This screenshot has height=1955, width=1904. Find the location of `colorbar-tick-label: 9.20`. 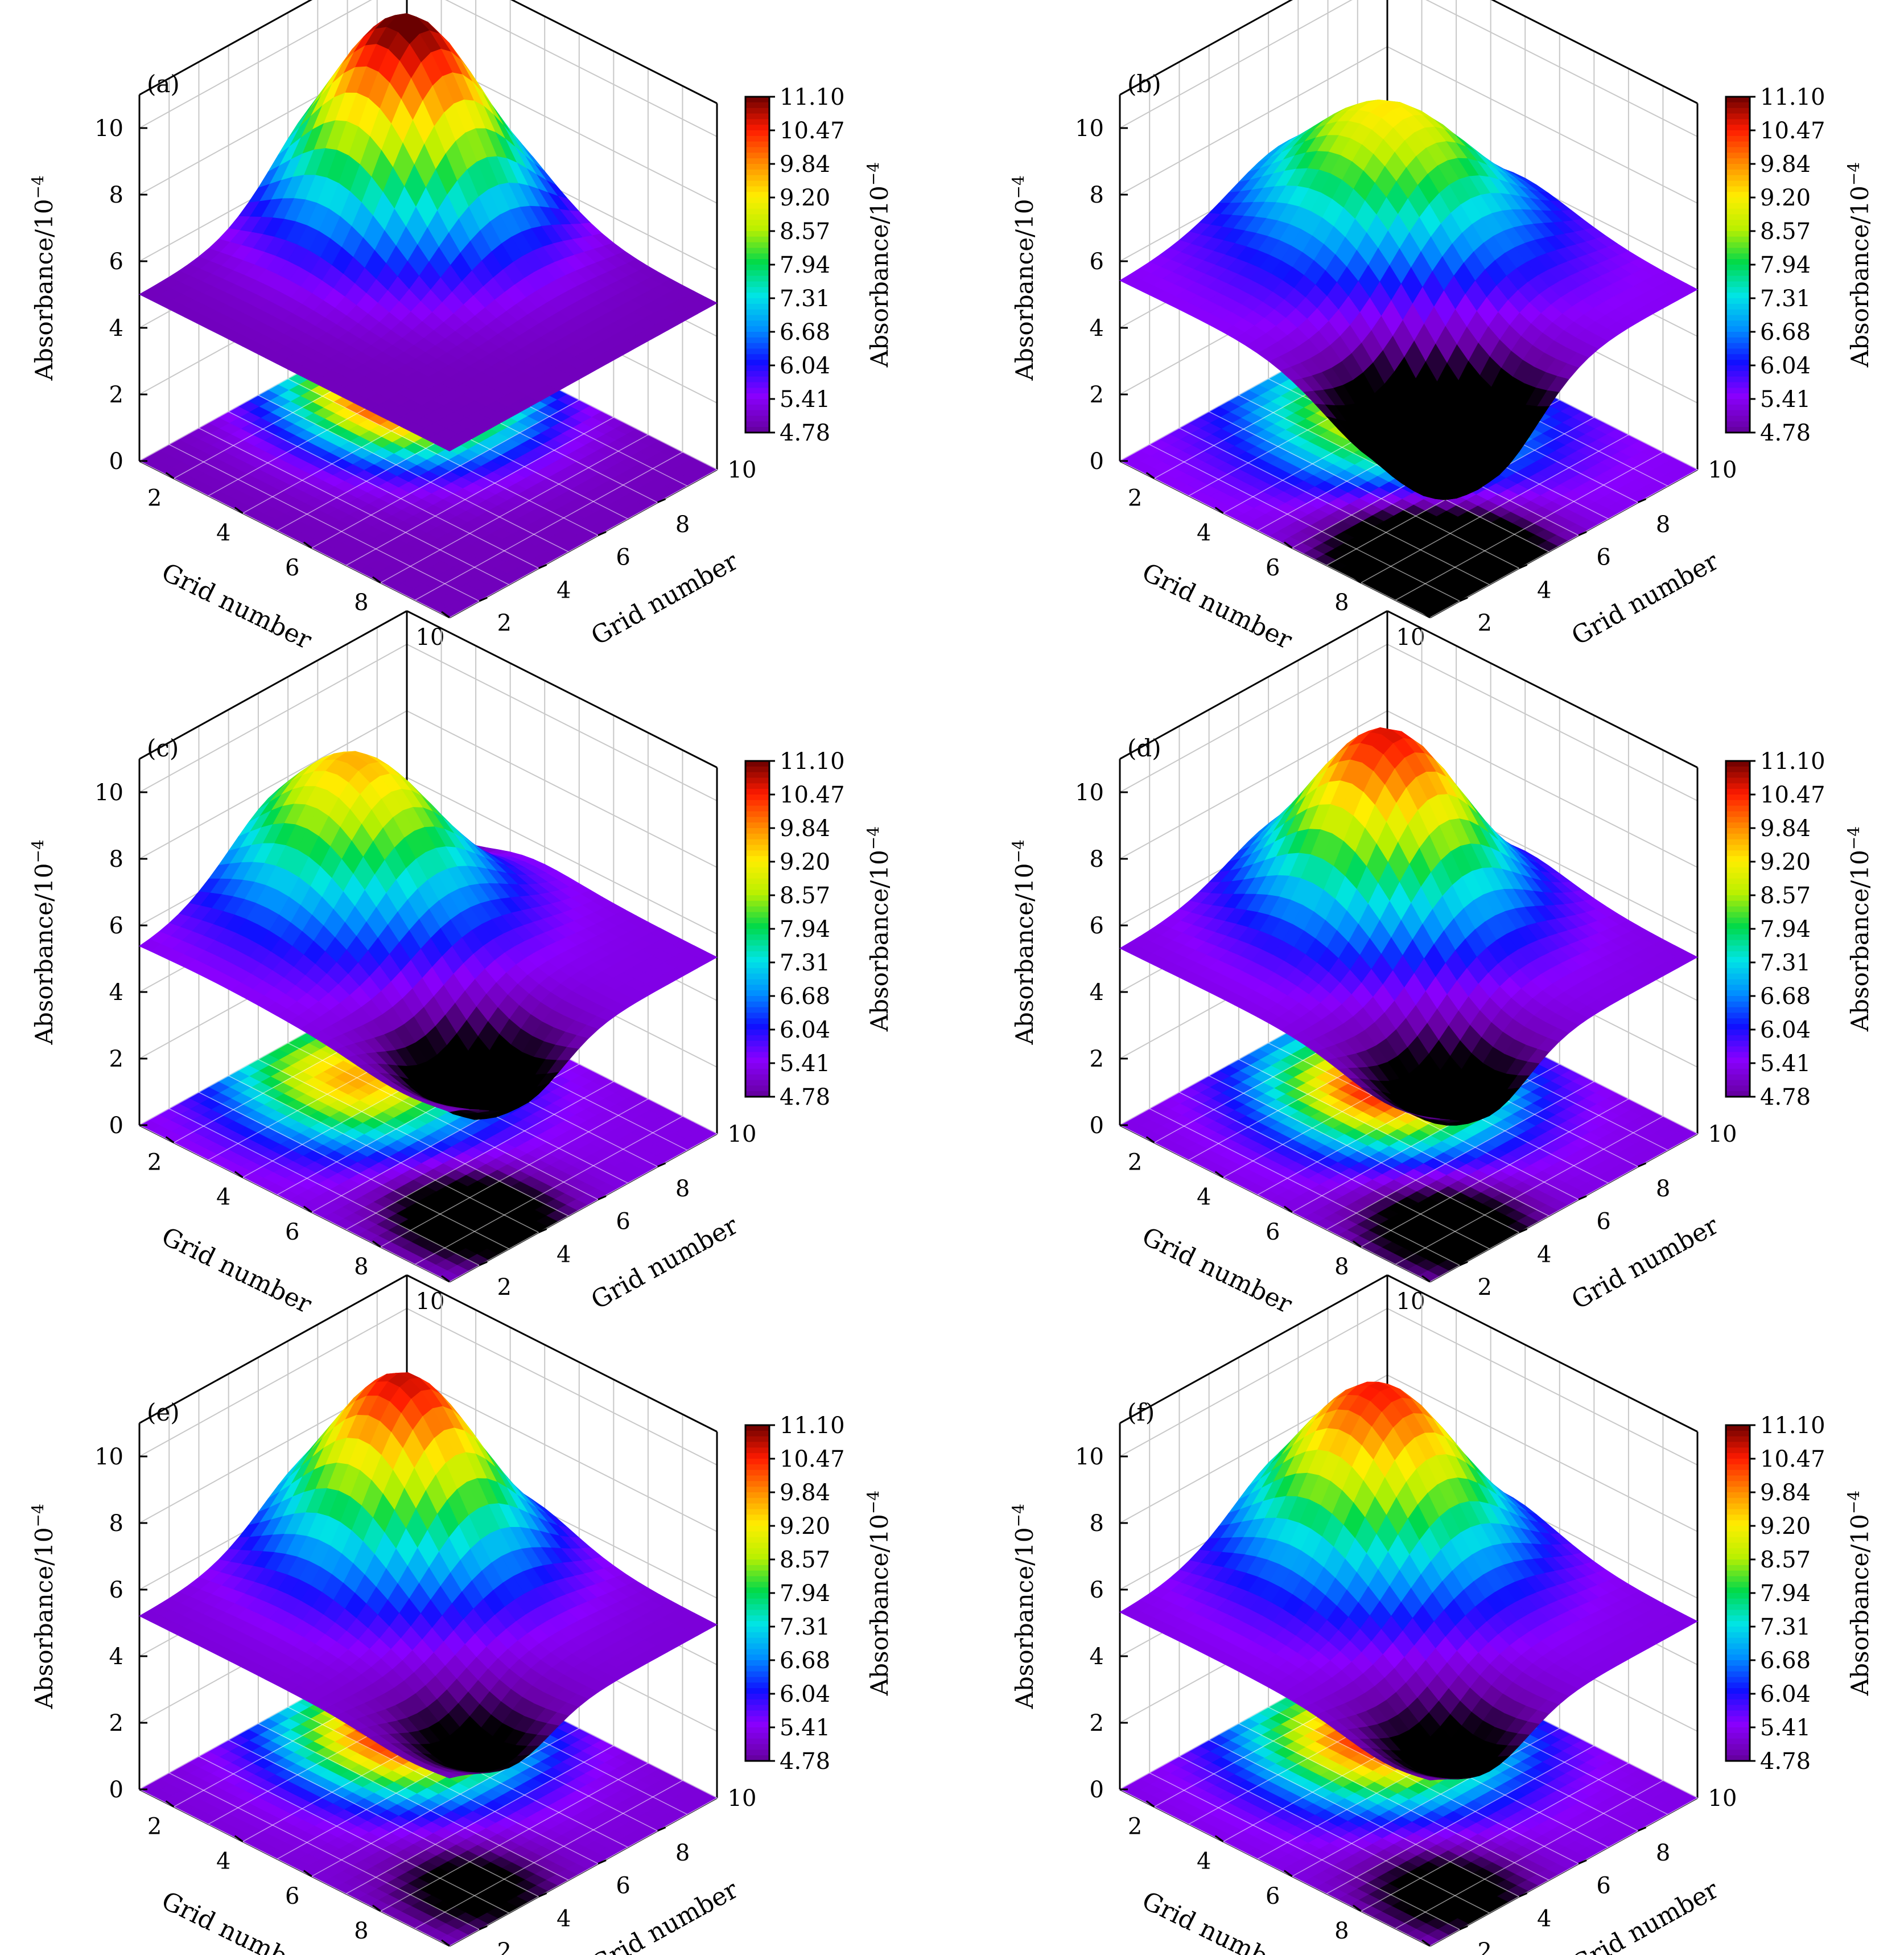

colorbar-tick-label: 9.20 is located at coordinates (1786, 198).